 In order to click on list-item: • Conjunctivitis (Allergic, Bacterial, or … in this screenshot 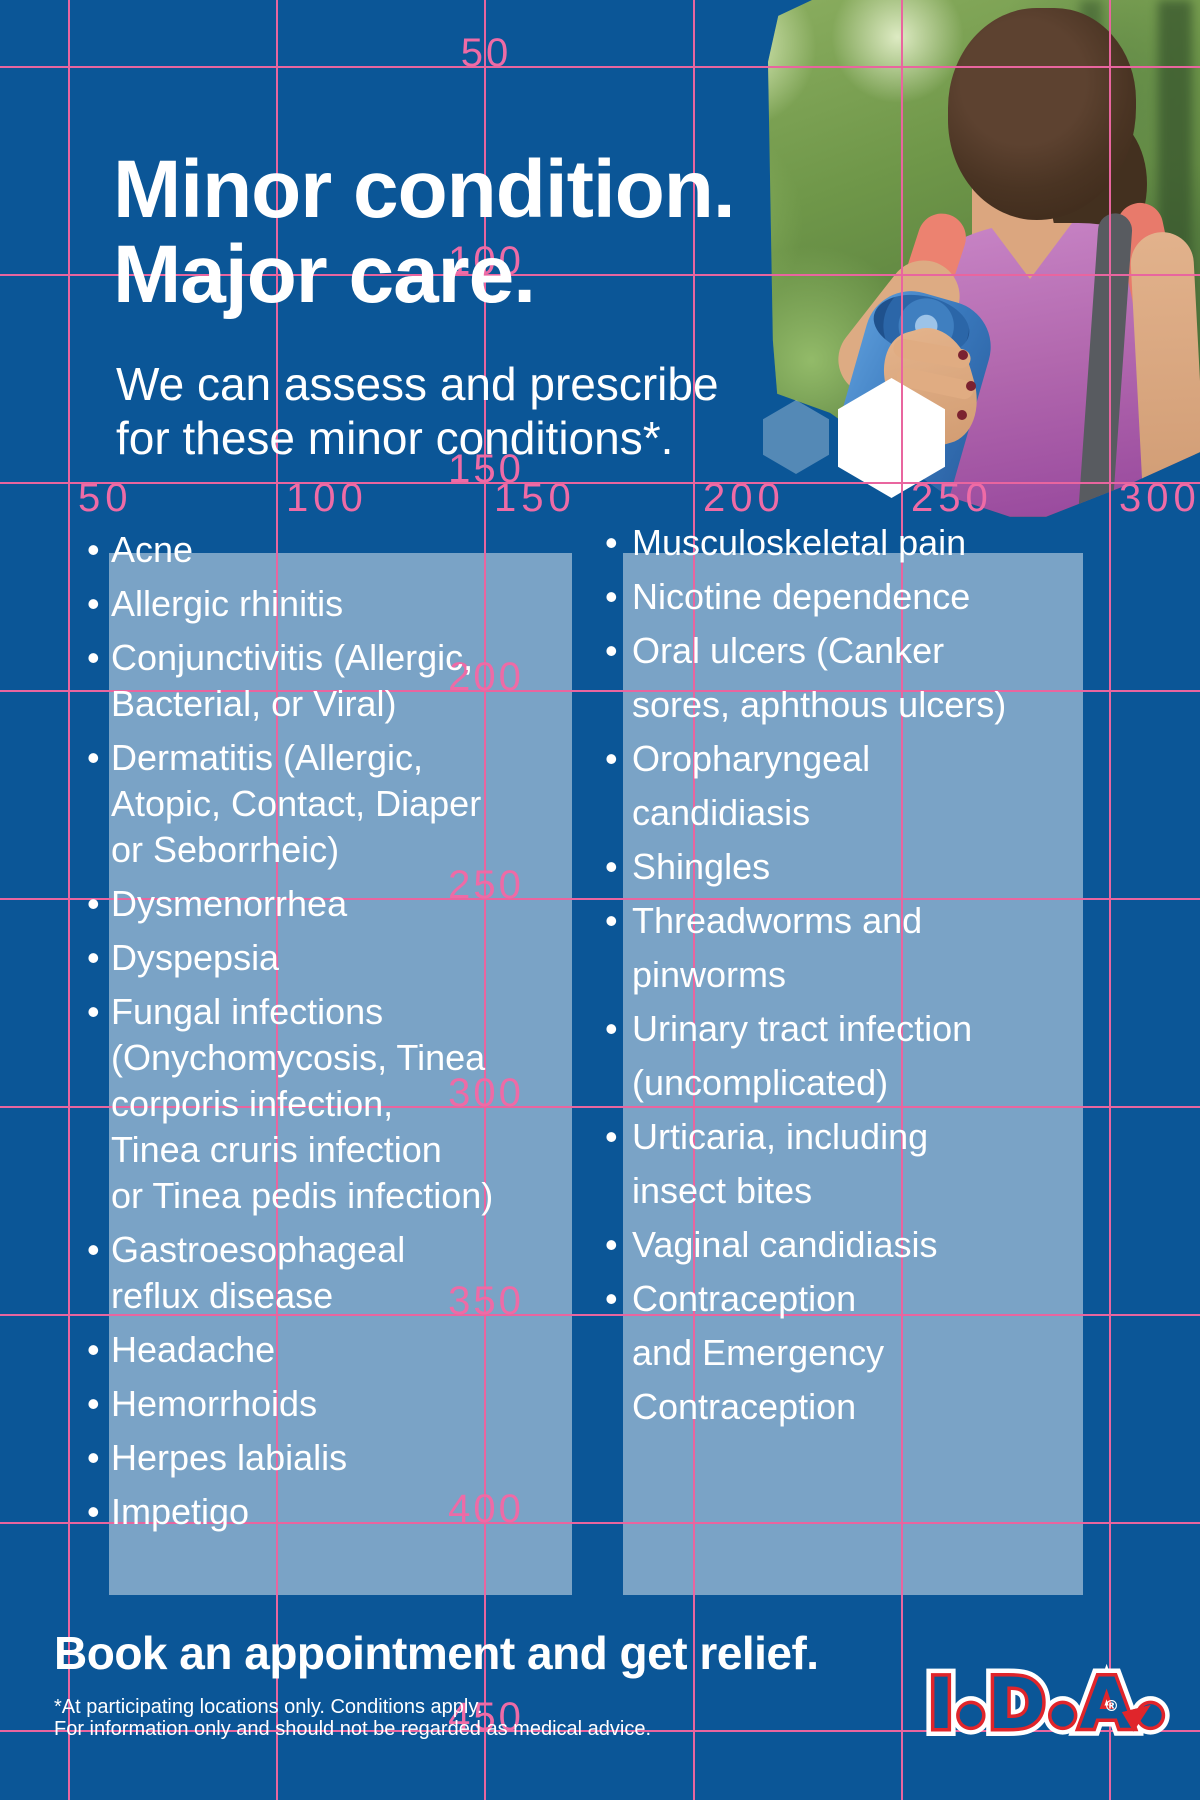, I will do `click(337, 681)`.